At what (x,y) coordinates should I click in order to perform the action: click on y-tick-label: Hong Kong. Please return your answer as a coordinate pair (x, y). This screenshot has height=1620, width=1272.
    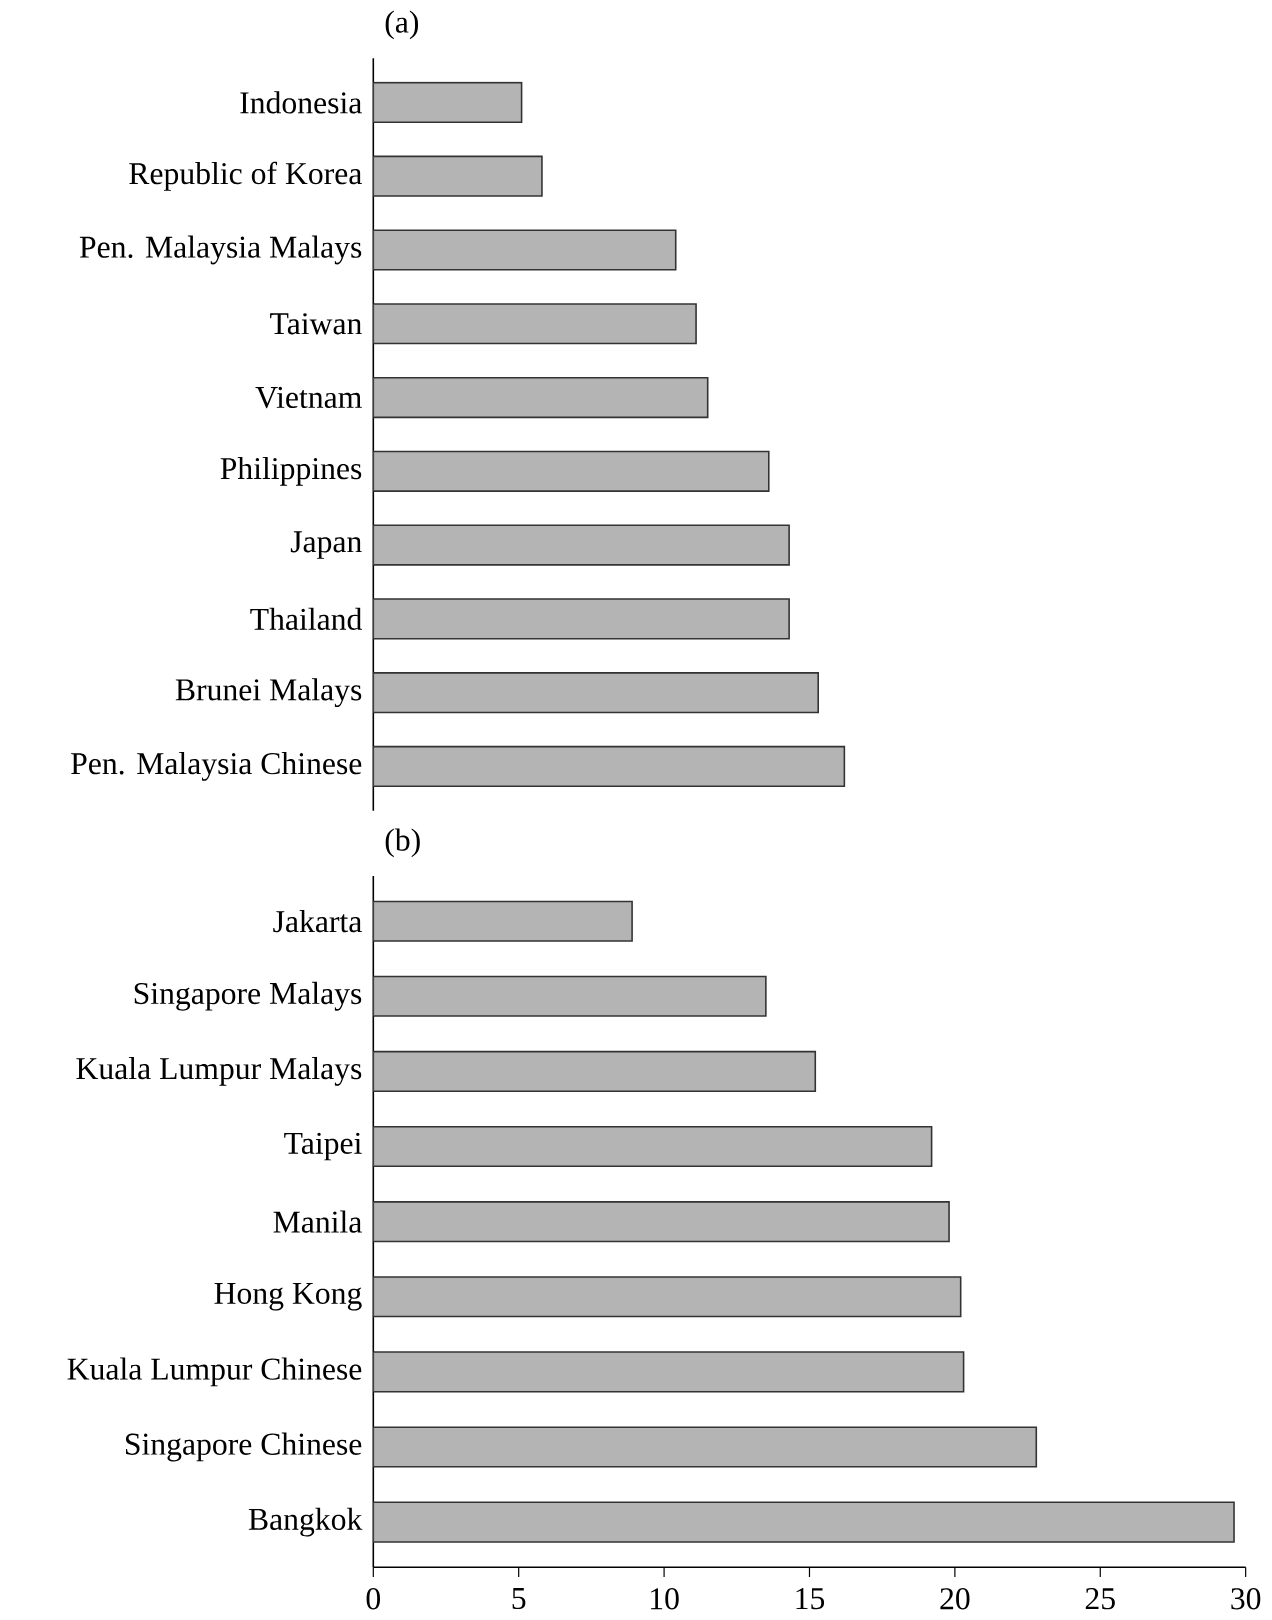
    Looking at the image, I should click on (288, 1296).